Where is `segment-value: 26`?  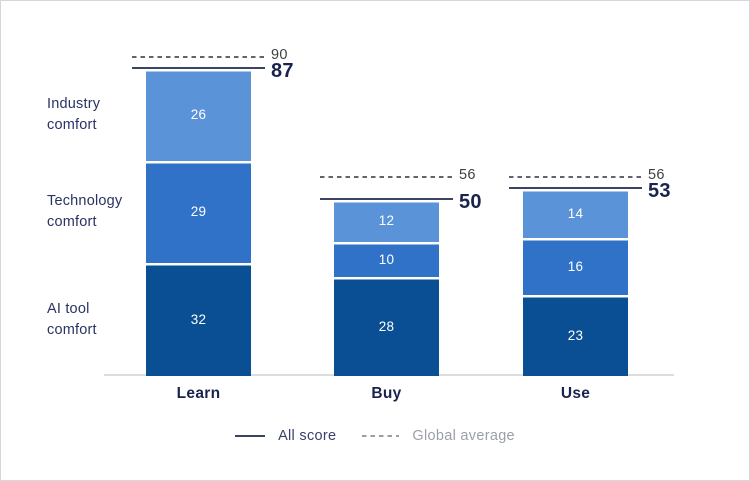
segment-value: 26 is located at coordinates (198, 115).